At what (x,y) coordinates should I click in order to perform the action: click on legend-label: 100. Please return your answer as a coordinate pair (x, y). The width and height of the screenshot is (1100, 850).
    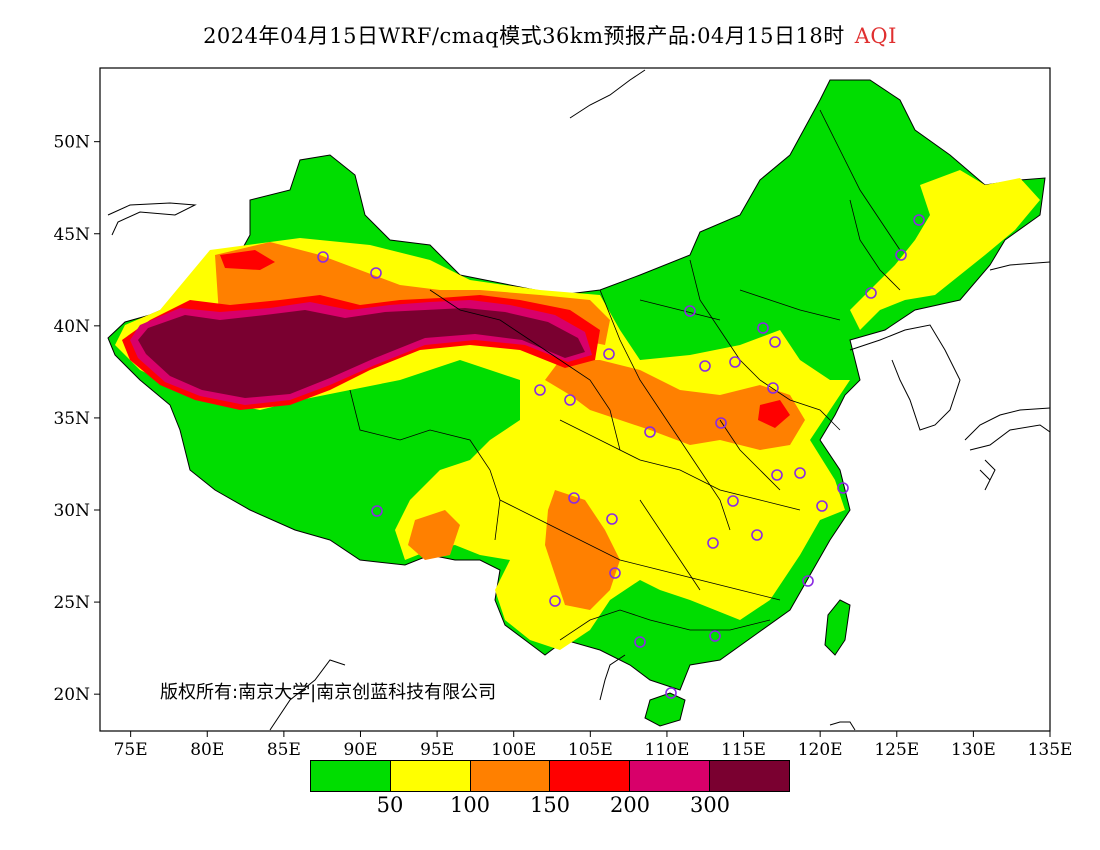
    Looking at the image, I should click on (470, 805).